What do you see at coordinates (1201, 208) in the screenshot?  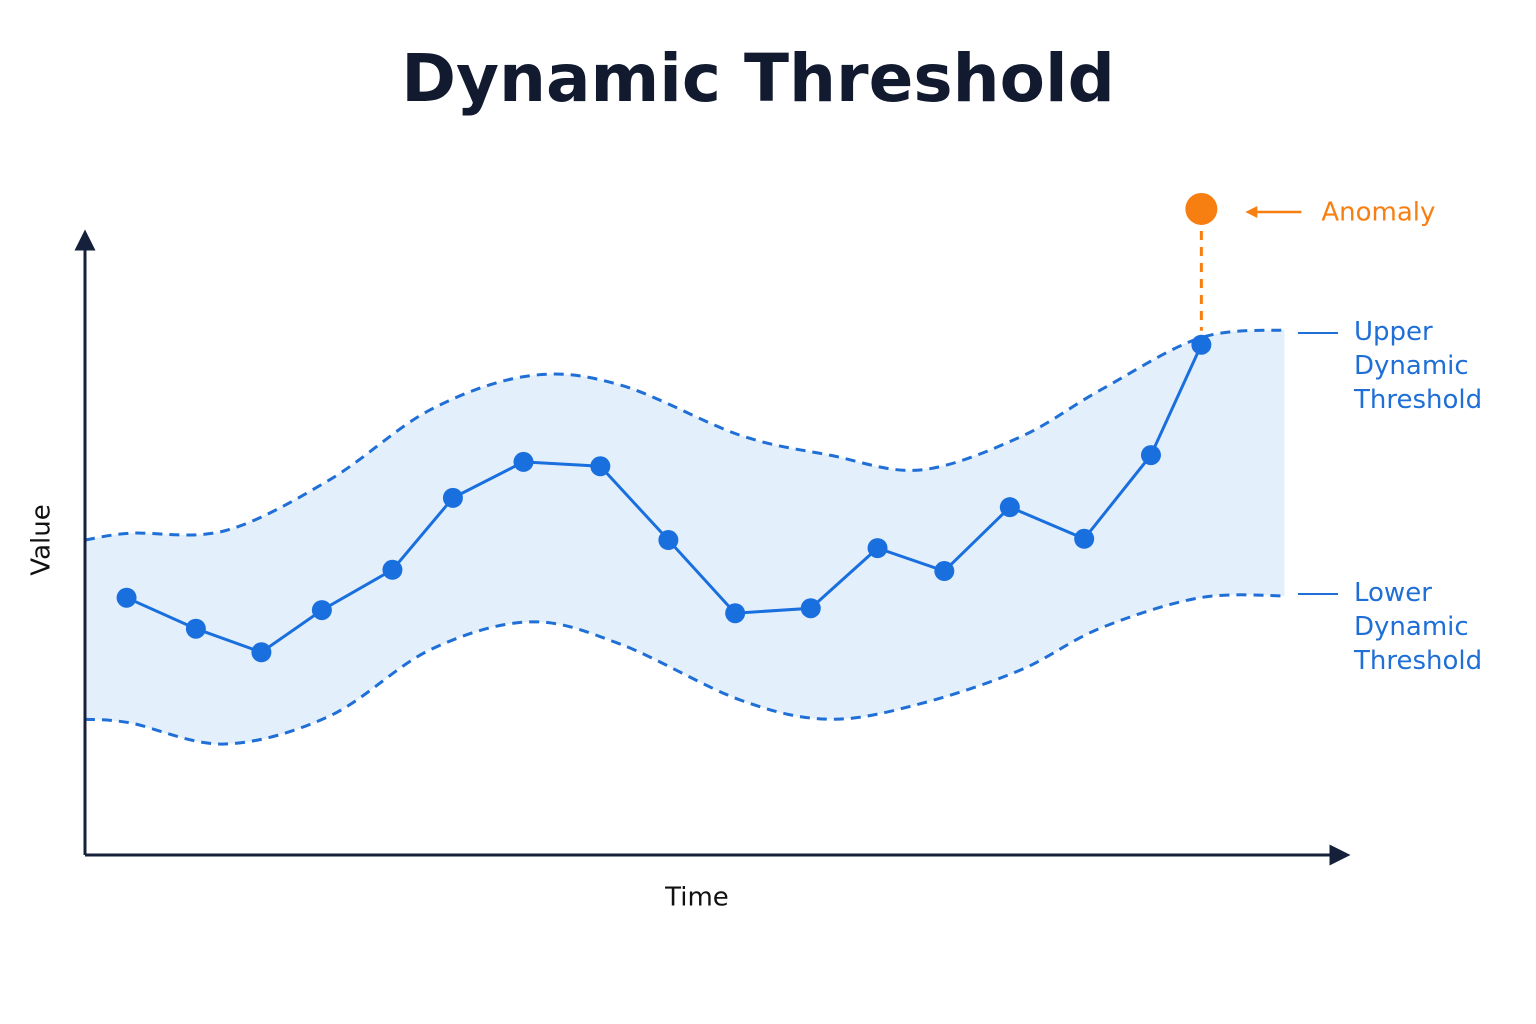 I see `anomaly-point` at bounding box center [1201, 208].